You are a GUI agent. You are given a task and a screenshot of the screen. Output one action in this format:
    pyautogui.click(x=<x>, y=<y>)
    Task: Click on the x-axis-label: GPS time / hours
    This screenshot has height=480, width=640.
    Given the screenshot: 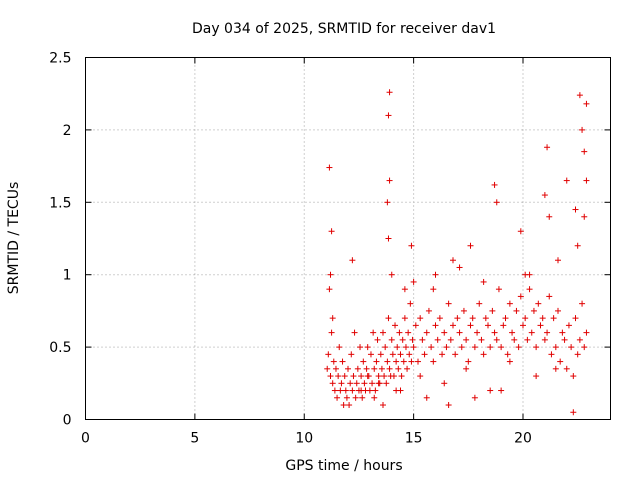 What is the action you would take?
    pyautogui.click(x=343, y=466)
    